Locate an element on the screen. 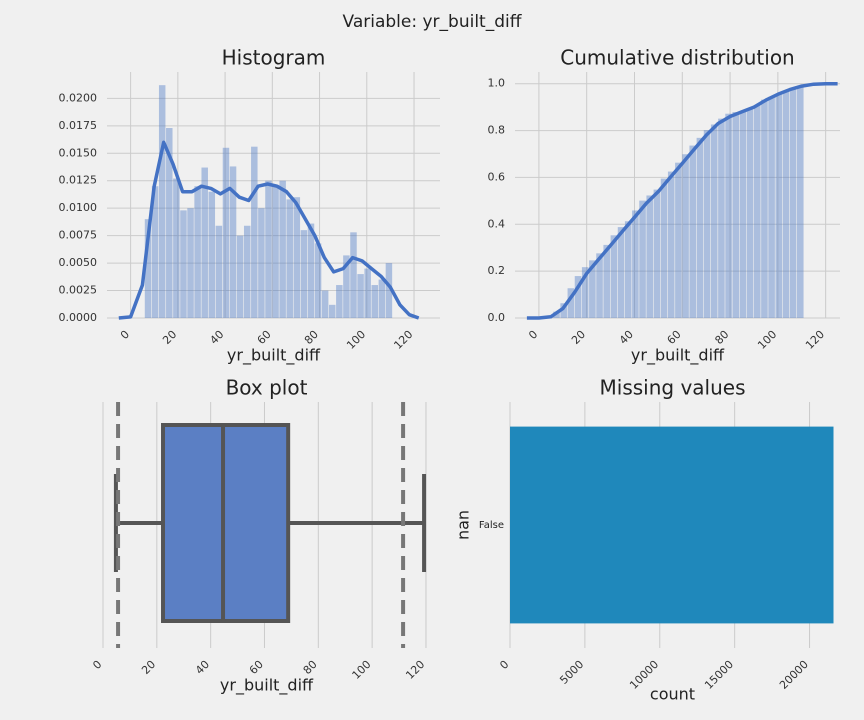 This screenshot has height=720, width=864. chart-title: Box plot is located at coordinates (267, 388).